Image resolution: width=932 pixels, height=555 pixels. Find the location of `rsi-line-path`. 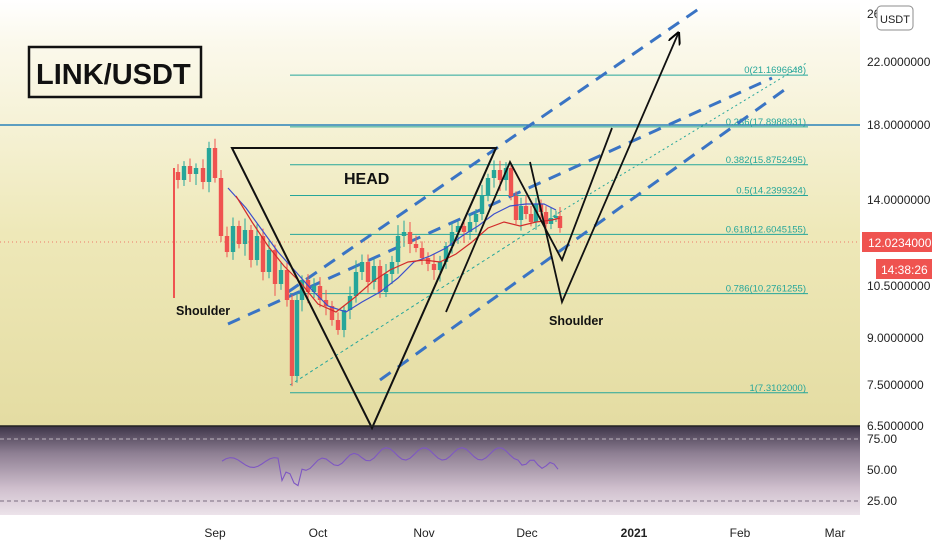

rsi-line-path is located at coordinates (390, 467).